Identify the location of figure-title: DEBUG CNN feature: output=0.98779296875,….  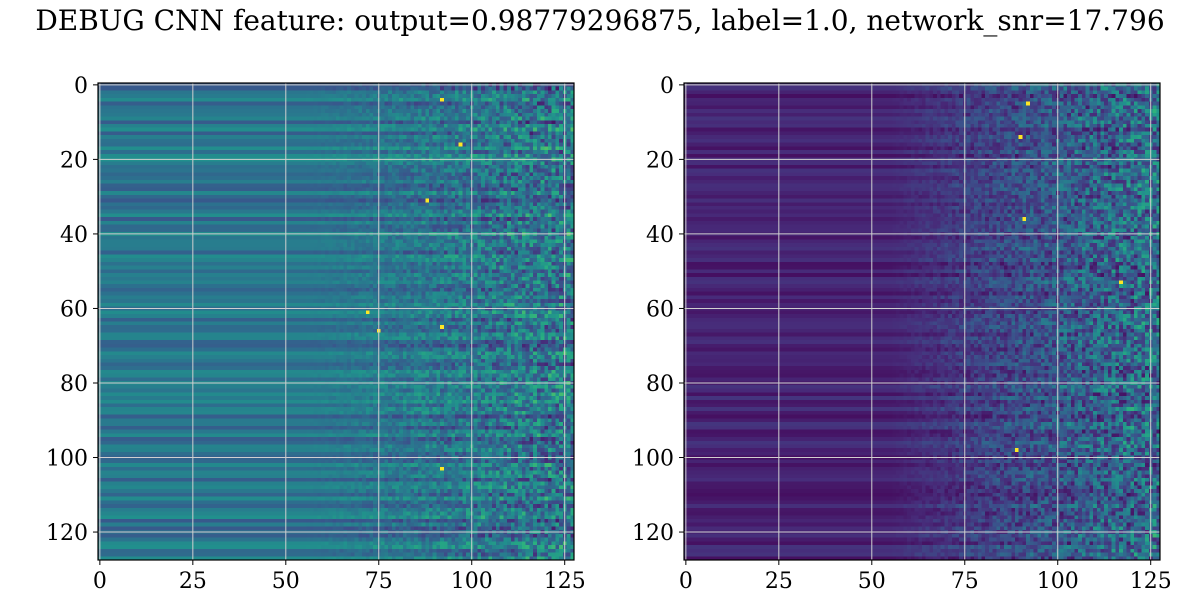
(600, 20).